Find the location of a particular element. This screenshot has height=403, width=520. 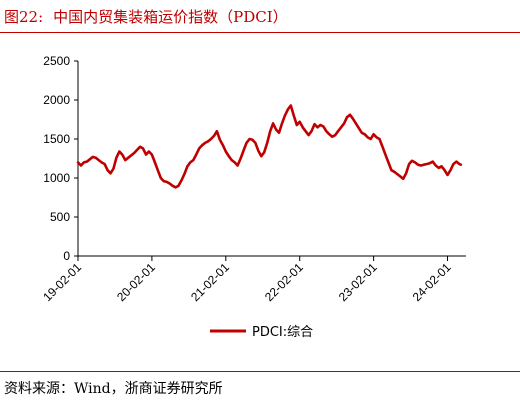

legend-label: PDCI:综合 is located at coordinates (282, 332).